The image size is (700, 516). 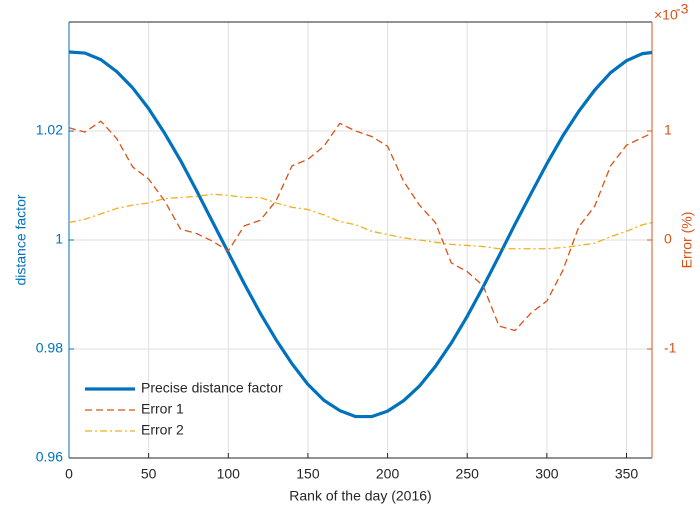 I want to click on x-axis-label: Rank of the day (2016), so click(x=360, y=496).